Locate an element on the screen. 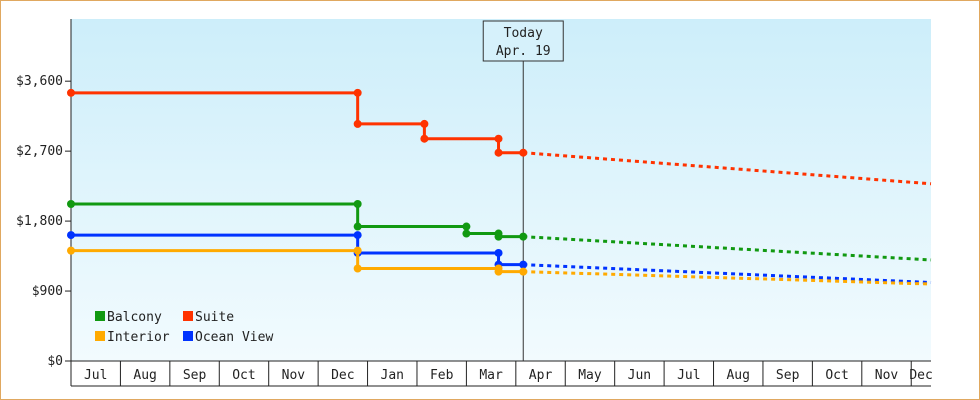  ocean-view-legend-swatch is located at coordinates (188, 336).